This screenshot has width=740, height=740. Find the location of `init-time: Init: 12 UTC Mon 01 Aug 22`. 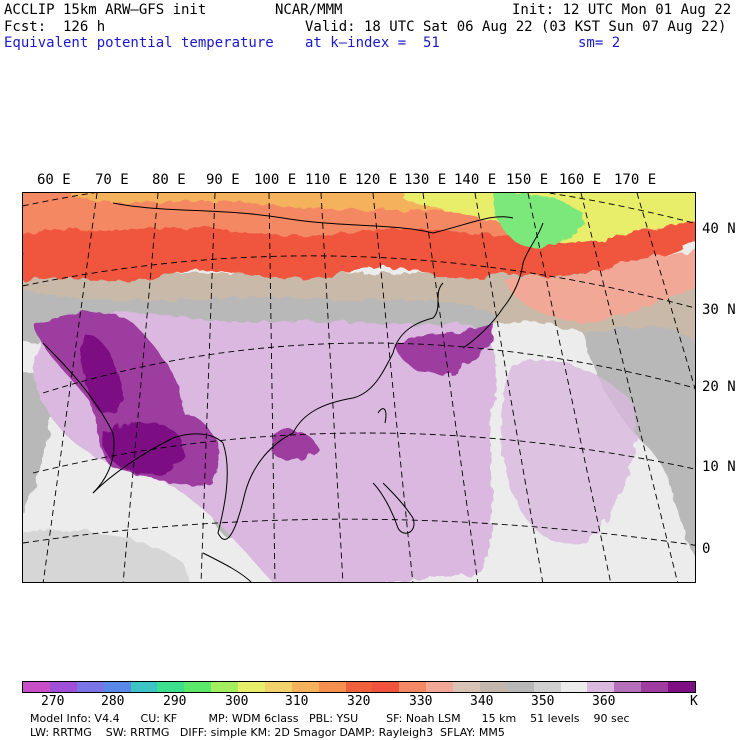

init-time: Init: 12 UTC Mon 01 Aug 22 is located at coordinates (622, 10).